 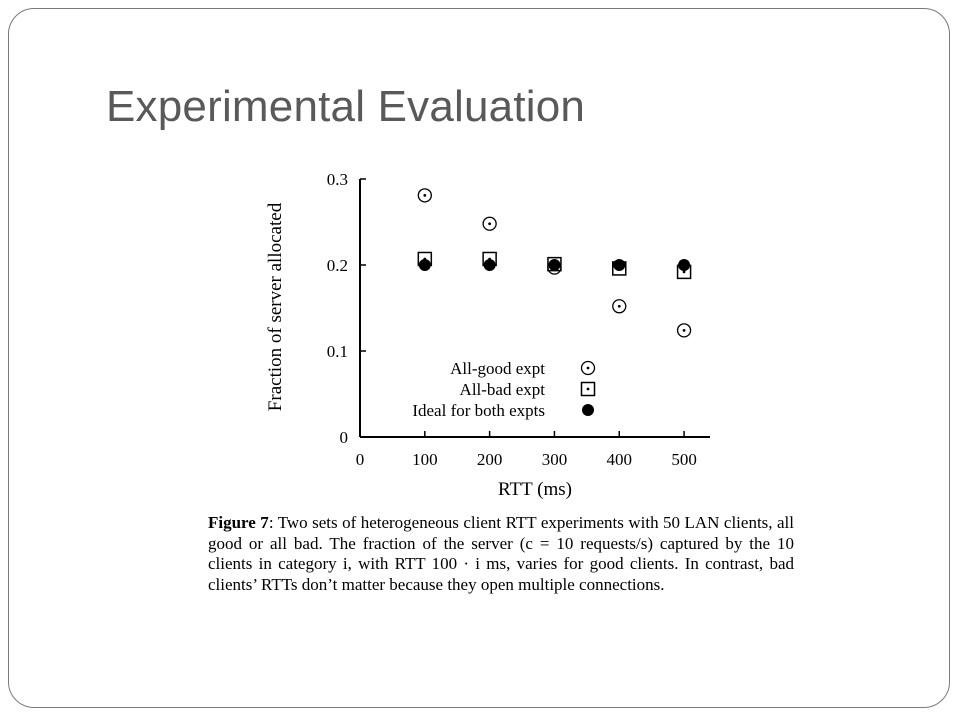 I want to click on x-tick-label: 0, so click(x=360, y=459).